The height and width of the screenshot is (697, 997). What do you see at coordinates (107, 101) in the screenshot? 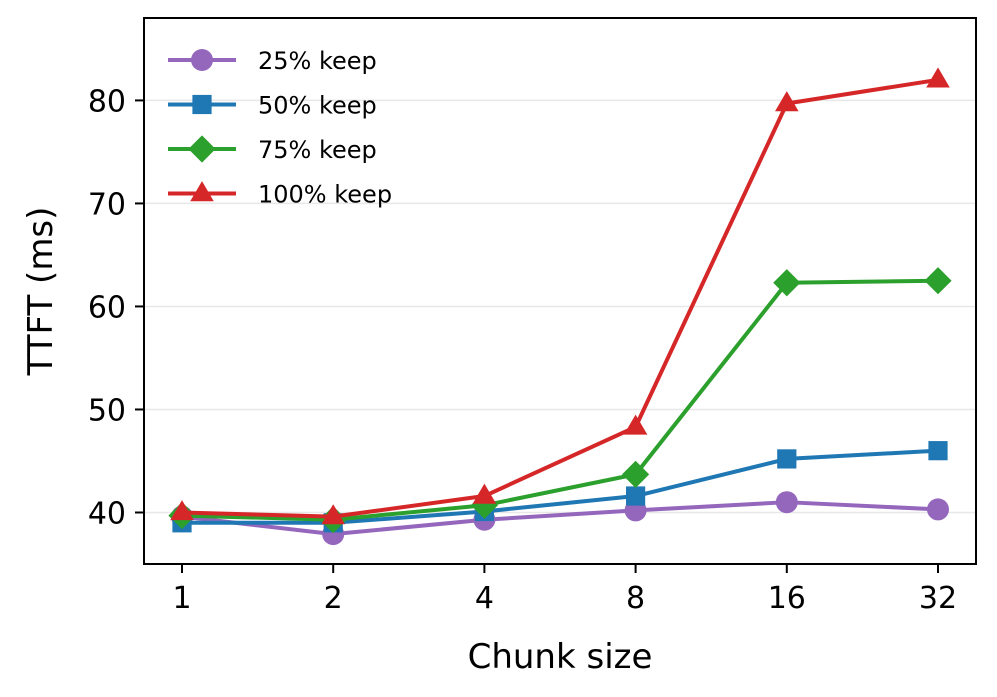
I see `y-tick-label: 80` at bounding box center [107, 101].